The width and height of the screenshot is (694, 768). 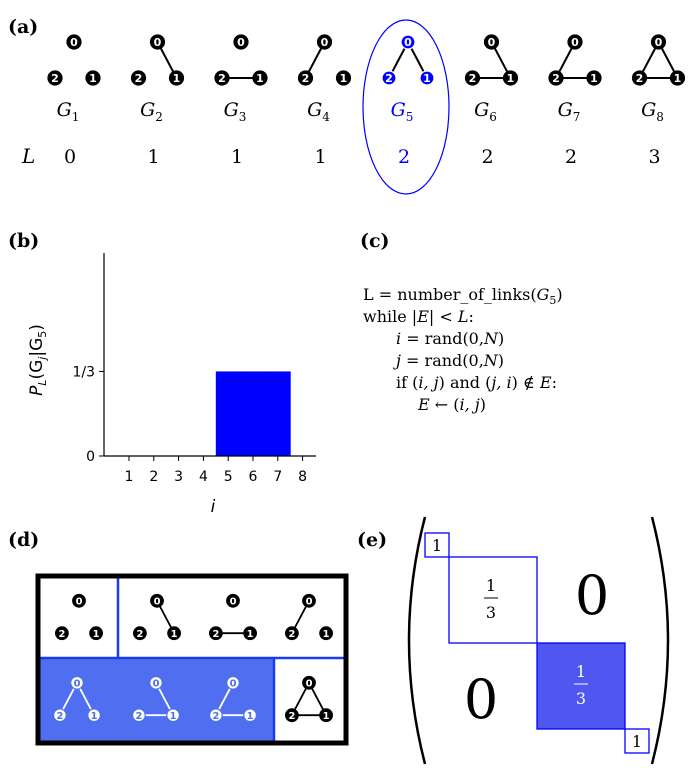 I want to click on x-tick-label: 1, so click(x=129, y=477).